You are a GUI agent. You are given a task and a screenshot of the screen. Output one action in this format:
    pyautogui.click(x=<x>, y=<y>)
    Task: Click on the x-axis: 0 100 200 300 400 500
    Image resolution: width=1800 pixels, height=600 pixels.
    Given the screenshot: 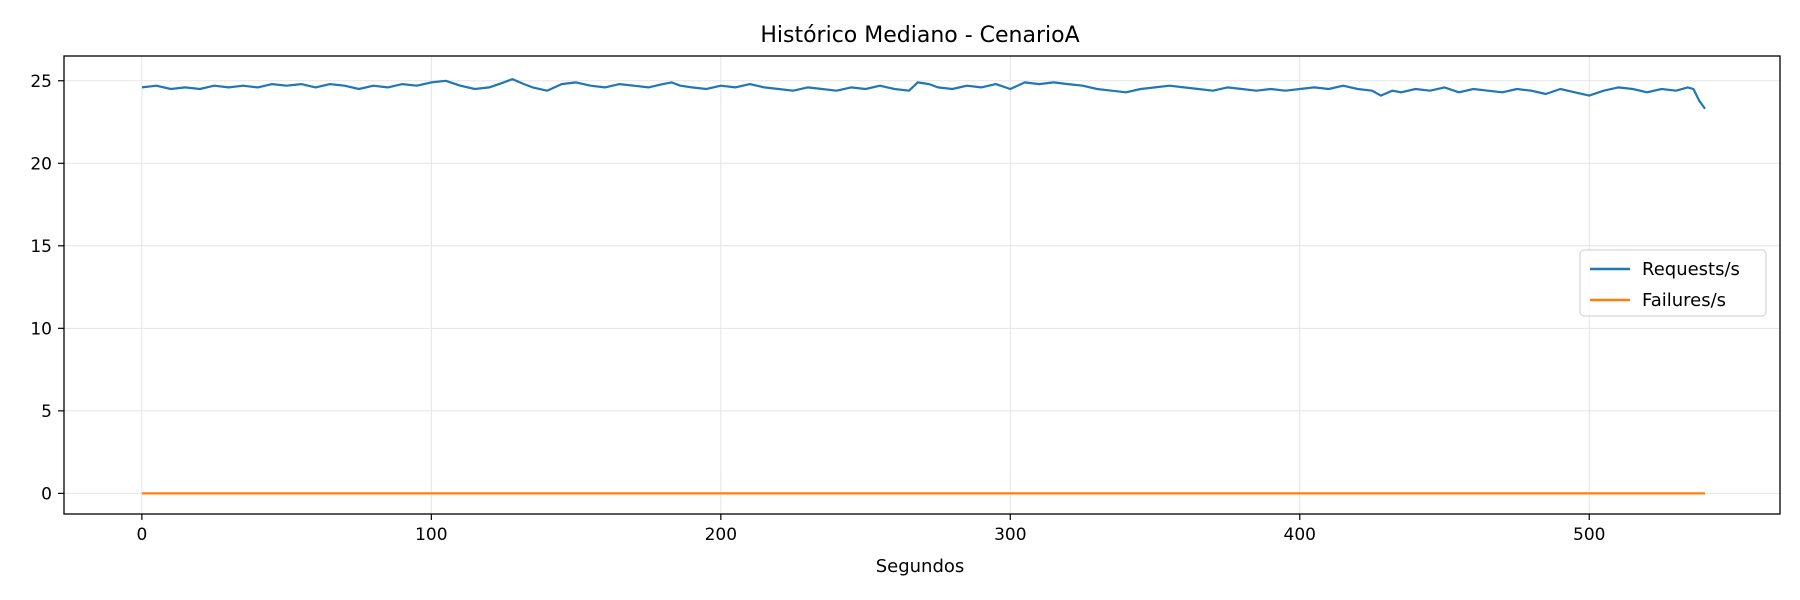 What is the action you would take?
    pyautogui.click(x=870, y=529)
    